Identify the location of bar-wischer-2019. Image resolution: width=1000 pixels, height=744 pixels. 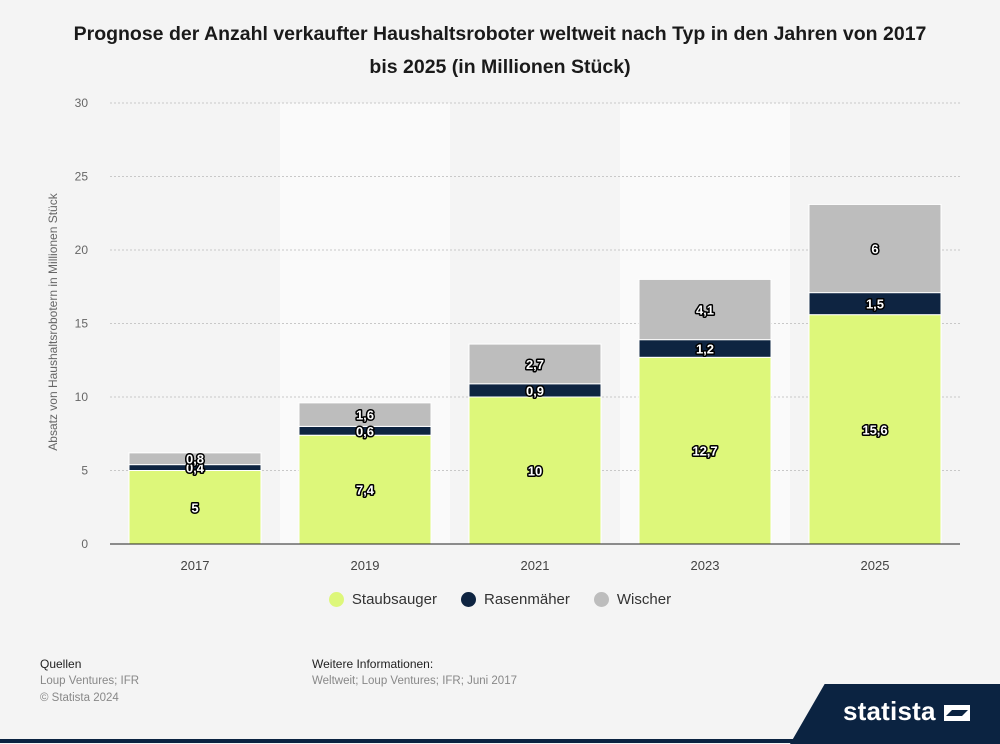
(365, 414).